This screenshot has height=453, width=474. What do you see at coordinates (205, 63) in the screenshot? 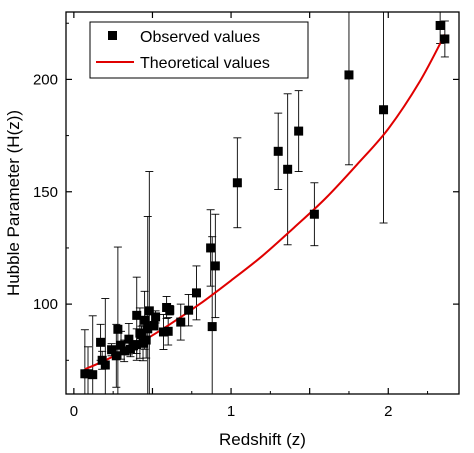
I see `legend-label-theoretical: Theoretical values` at bounding box center [205, 63].